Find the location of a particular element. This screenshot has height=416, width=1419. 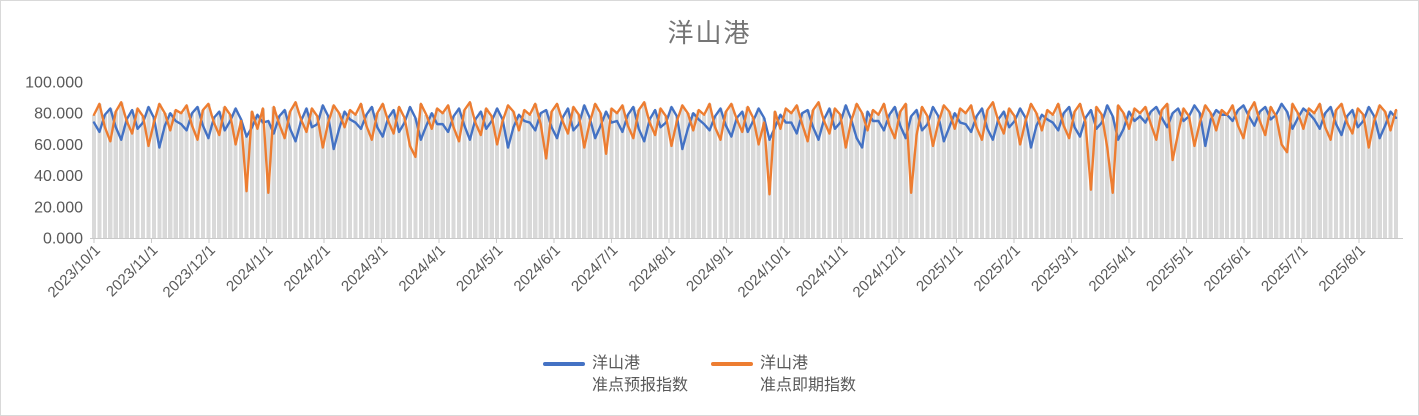

legend-label-forecast-line1: 洋山港 is located at coordinates (616, 363).